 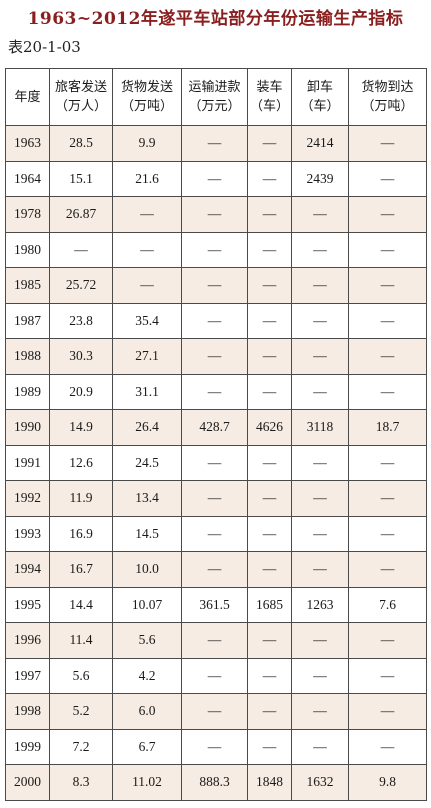 What do you see at coordinates (216, 498) in the screenshot?
I see `table-row: 1992 11.9 13.4— — — —` at bounding box center [216, 498].